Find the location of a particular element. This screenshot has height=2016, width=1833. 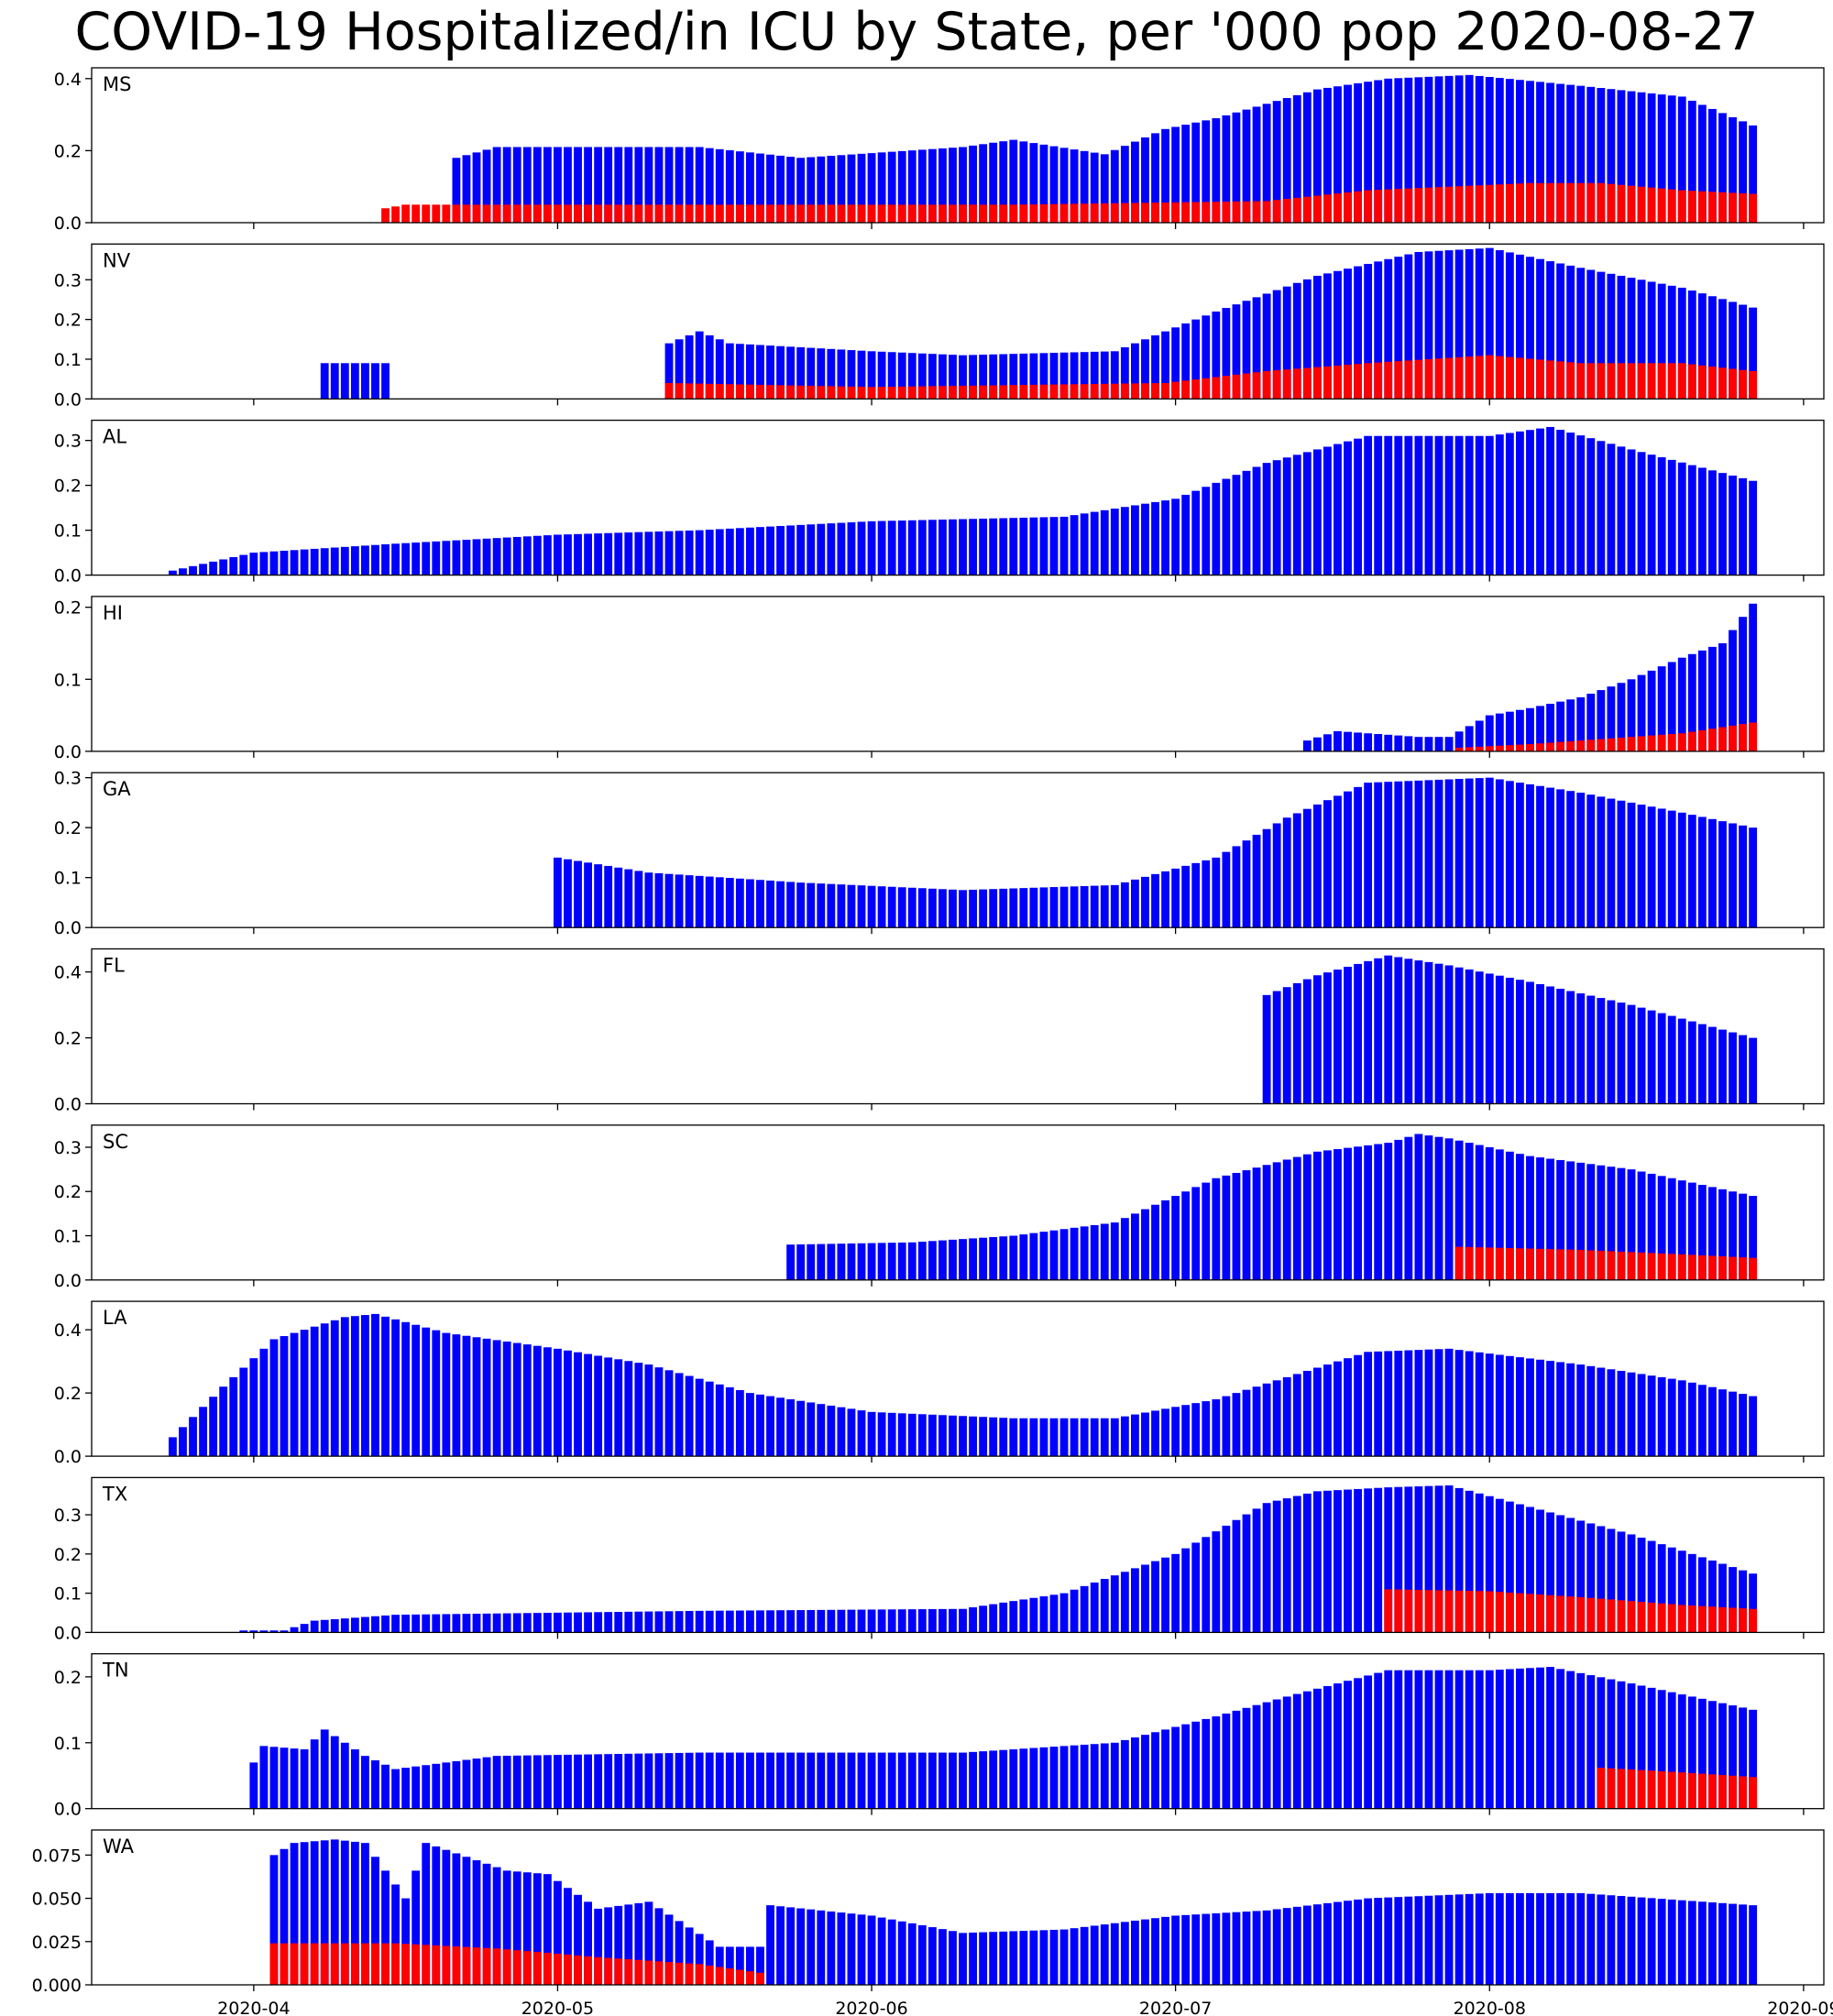

state-label-sc: SC is located at coordinates (115, 1142).